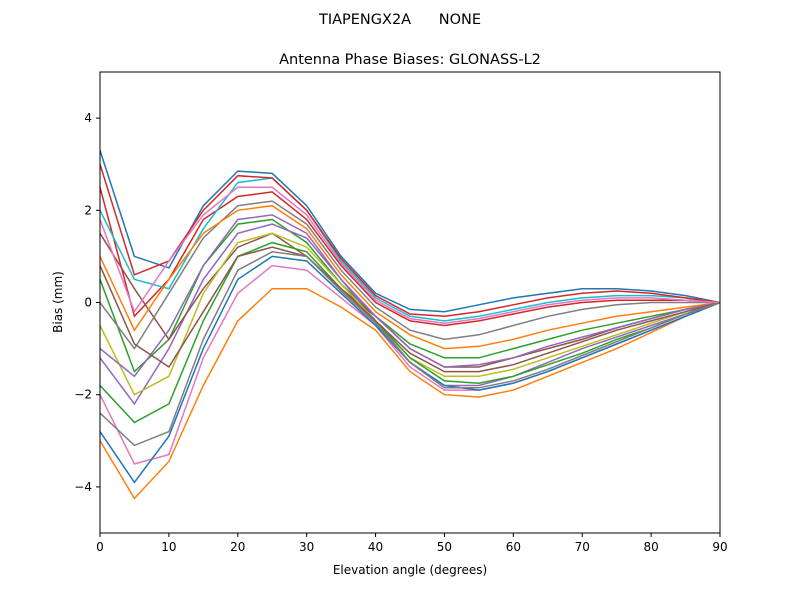  Describe the element at coordinates (83, 487) in the screenshot. I see `y-tick-label: −4` at that location.